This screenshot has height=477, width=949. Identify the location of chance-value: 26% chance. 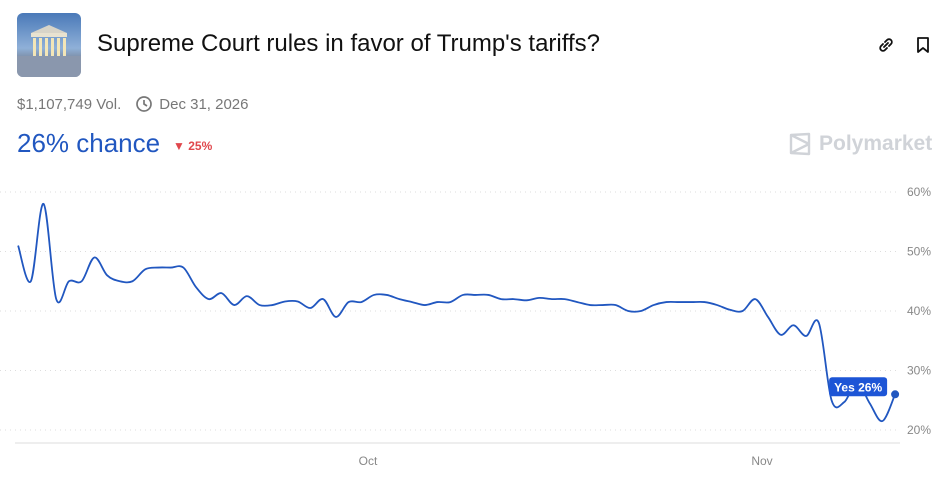
(89, 143).